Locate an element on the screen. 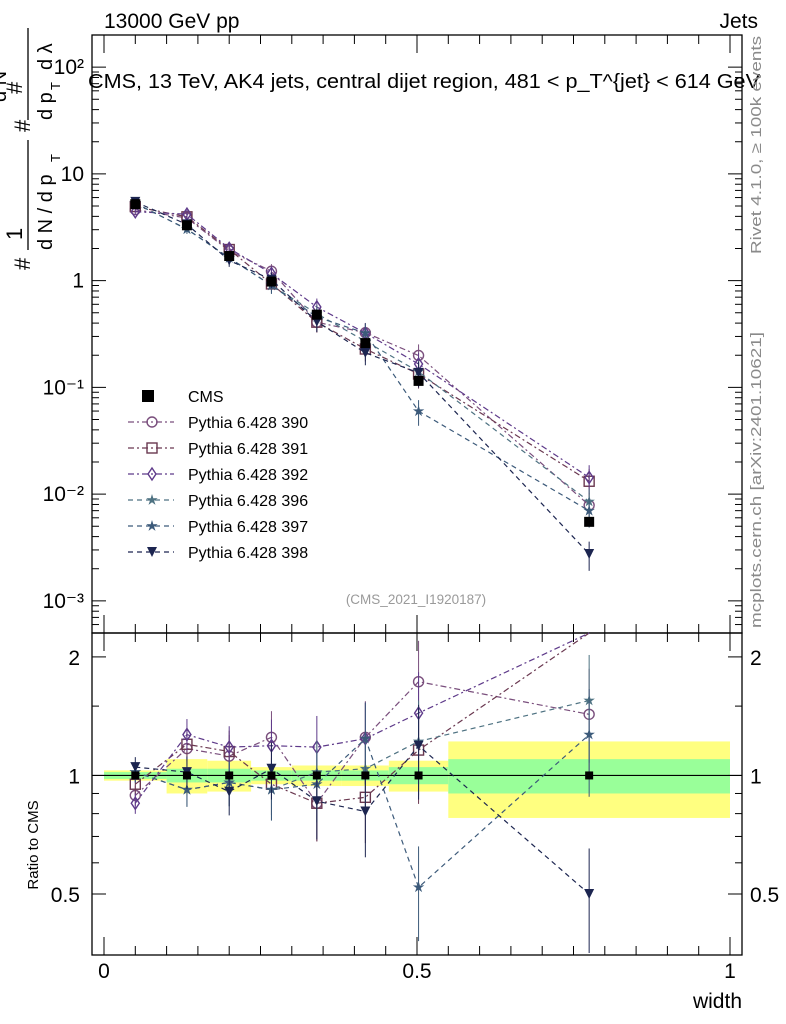 The height and width of the screenshot is (1024, 786). legend-marker-cms is located at coordinates (148, 396).